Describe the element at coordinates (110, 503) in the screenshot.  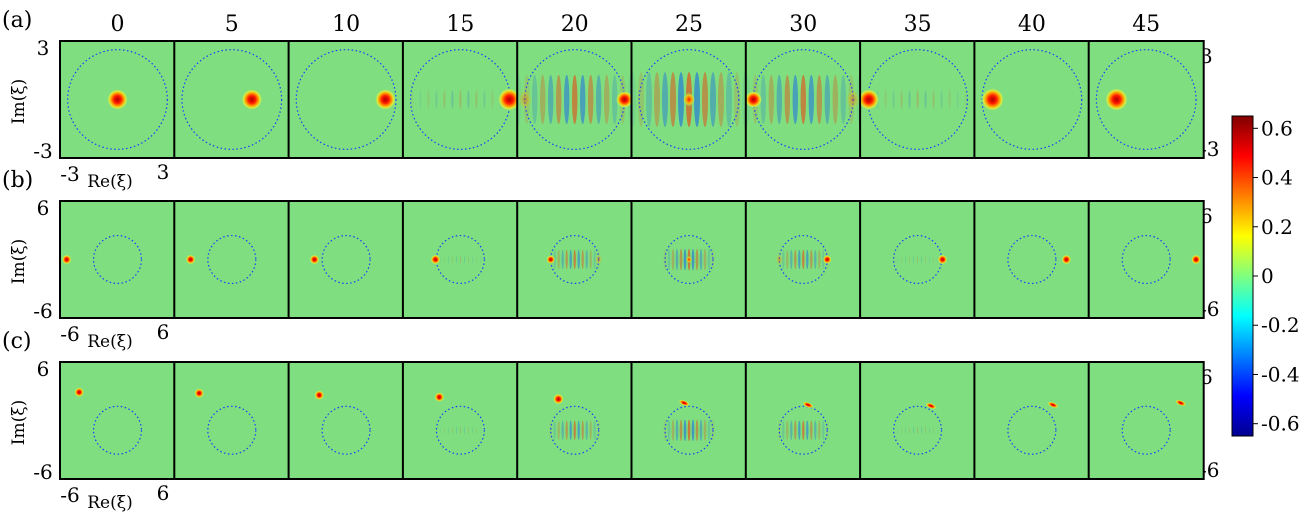
I see `x-axis-label: Re(ξ)` at that location.